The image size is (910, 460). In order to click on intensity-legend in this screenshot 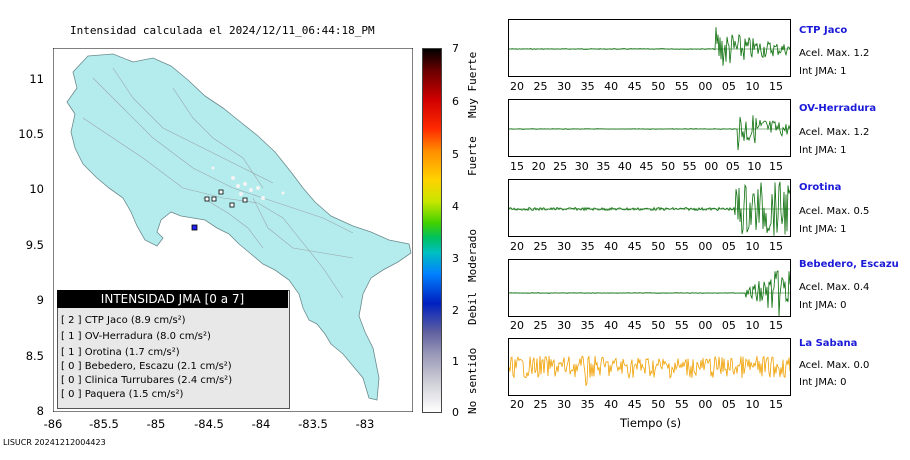, I will do `click(173, 349)`.